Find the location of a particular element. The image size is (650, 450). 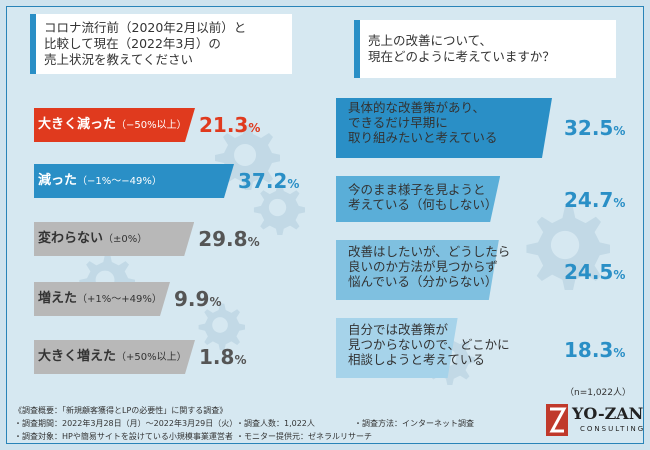

right-question: 売上の改善について、 現在どのように考えていますか？ is located at coordinates (485, 49).